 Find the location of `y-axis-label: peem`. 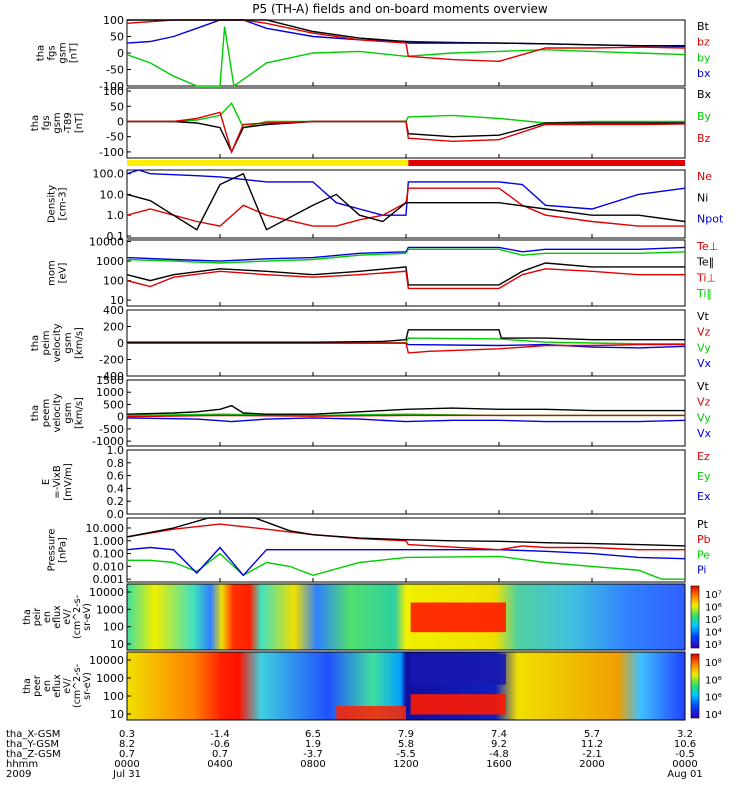

y-axis-label: peem is located at coordinates (46, 413).